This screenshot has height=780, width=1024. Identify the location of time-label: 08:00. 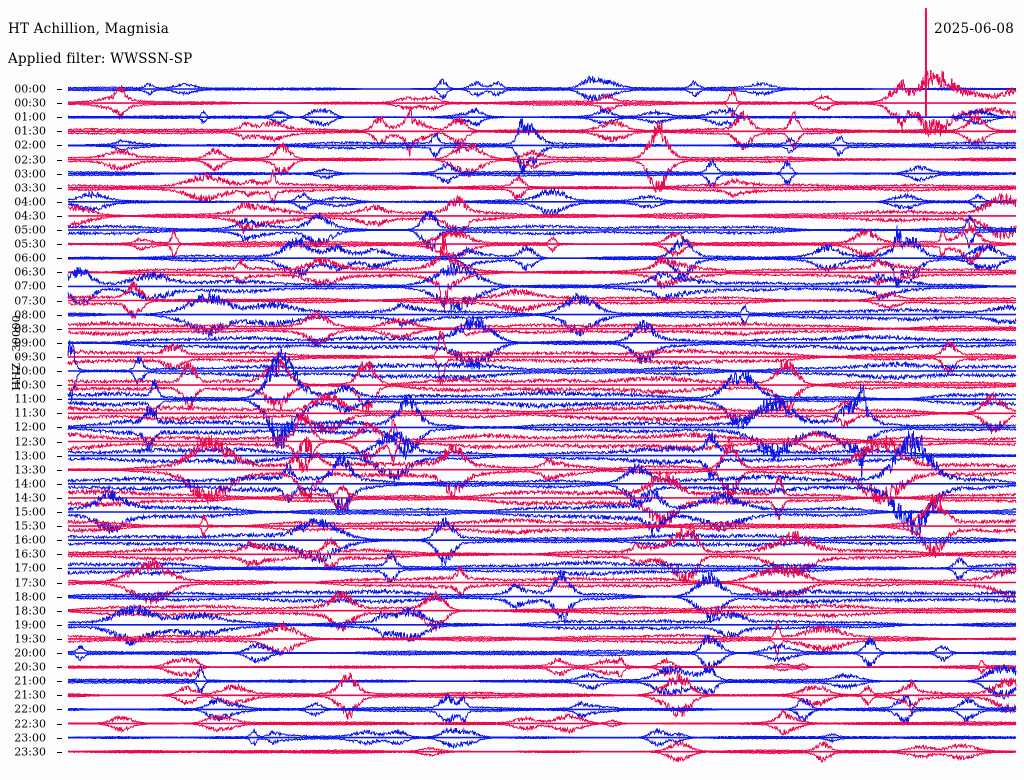
(30, 315).